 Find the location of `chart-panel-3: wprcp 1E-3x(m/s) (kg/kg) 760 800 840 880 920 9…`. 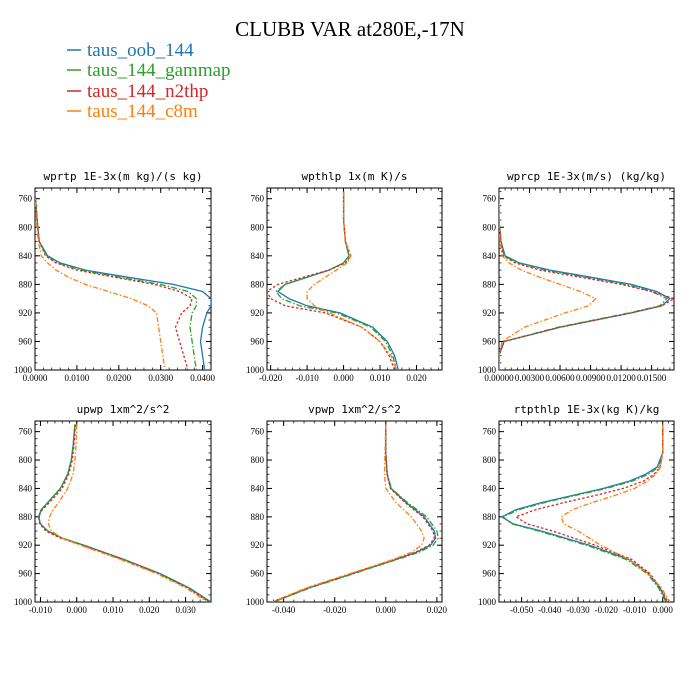

chart-panel-3: wprcp 1E-3x(m/s) (kg/kg) 760 800 840 880 920 9… is located at coordinates (576, 276).